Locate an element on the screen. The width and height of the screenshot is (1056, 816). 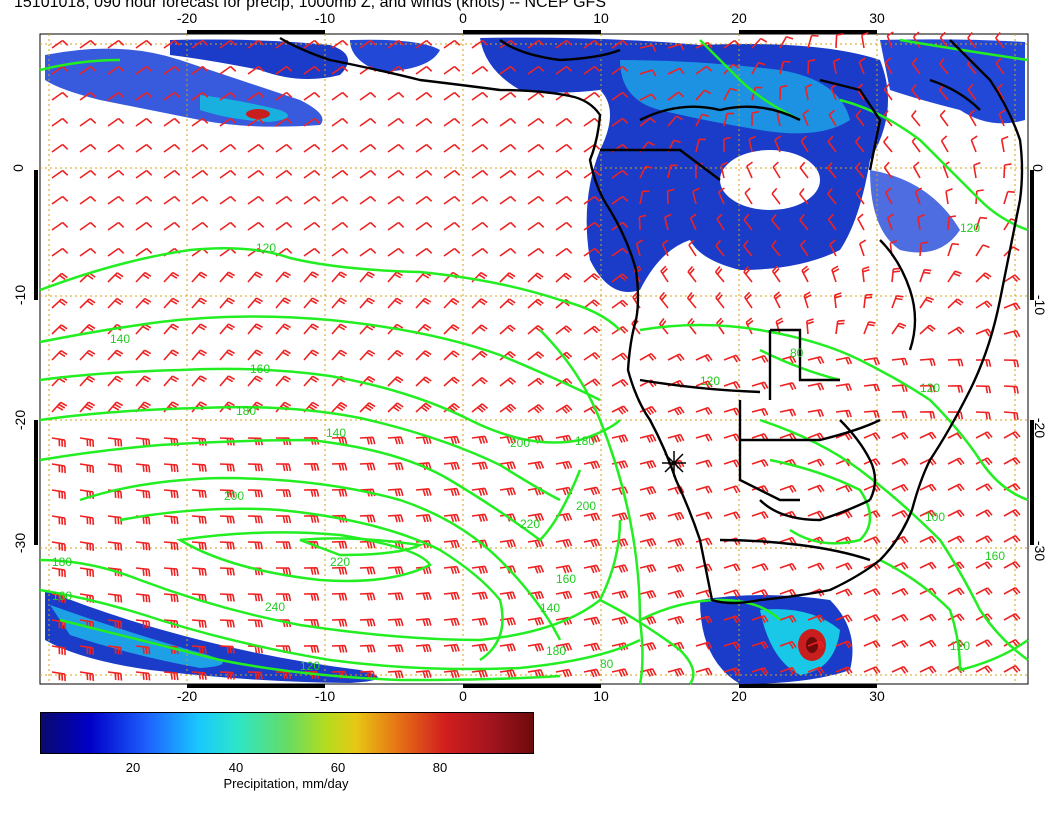
lon-tick-bottom: 0 is located at coordinates (463, 696).